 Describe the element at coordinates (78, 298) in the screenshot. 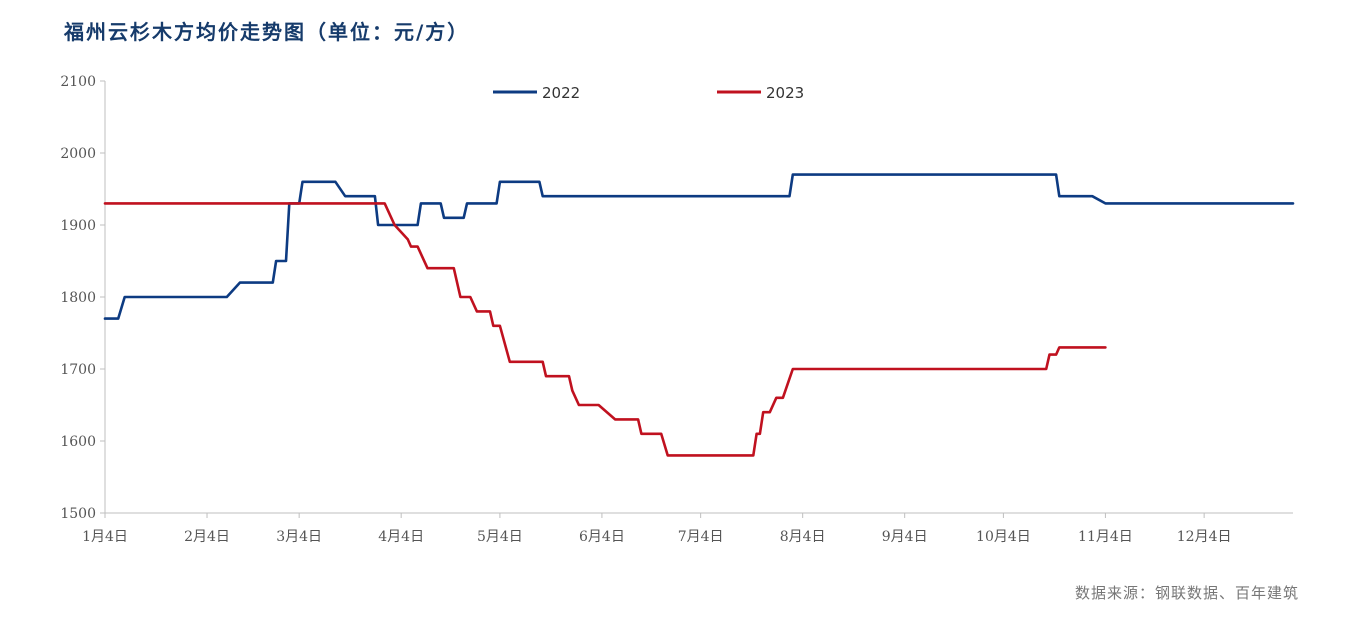

I see `y-tick-label: 1800` at that location.